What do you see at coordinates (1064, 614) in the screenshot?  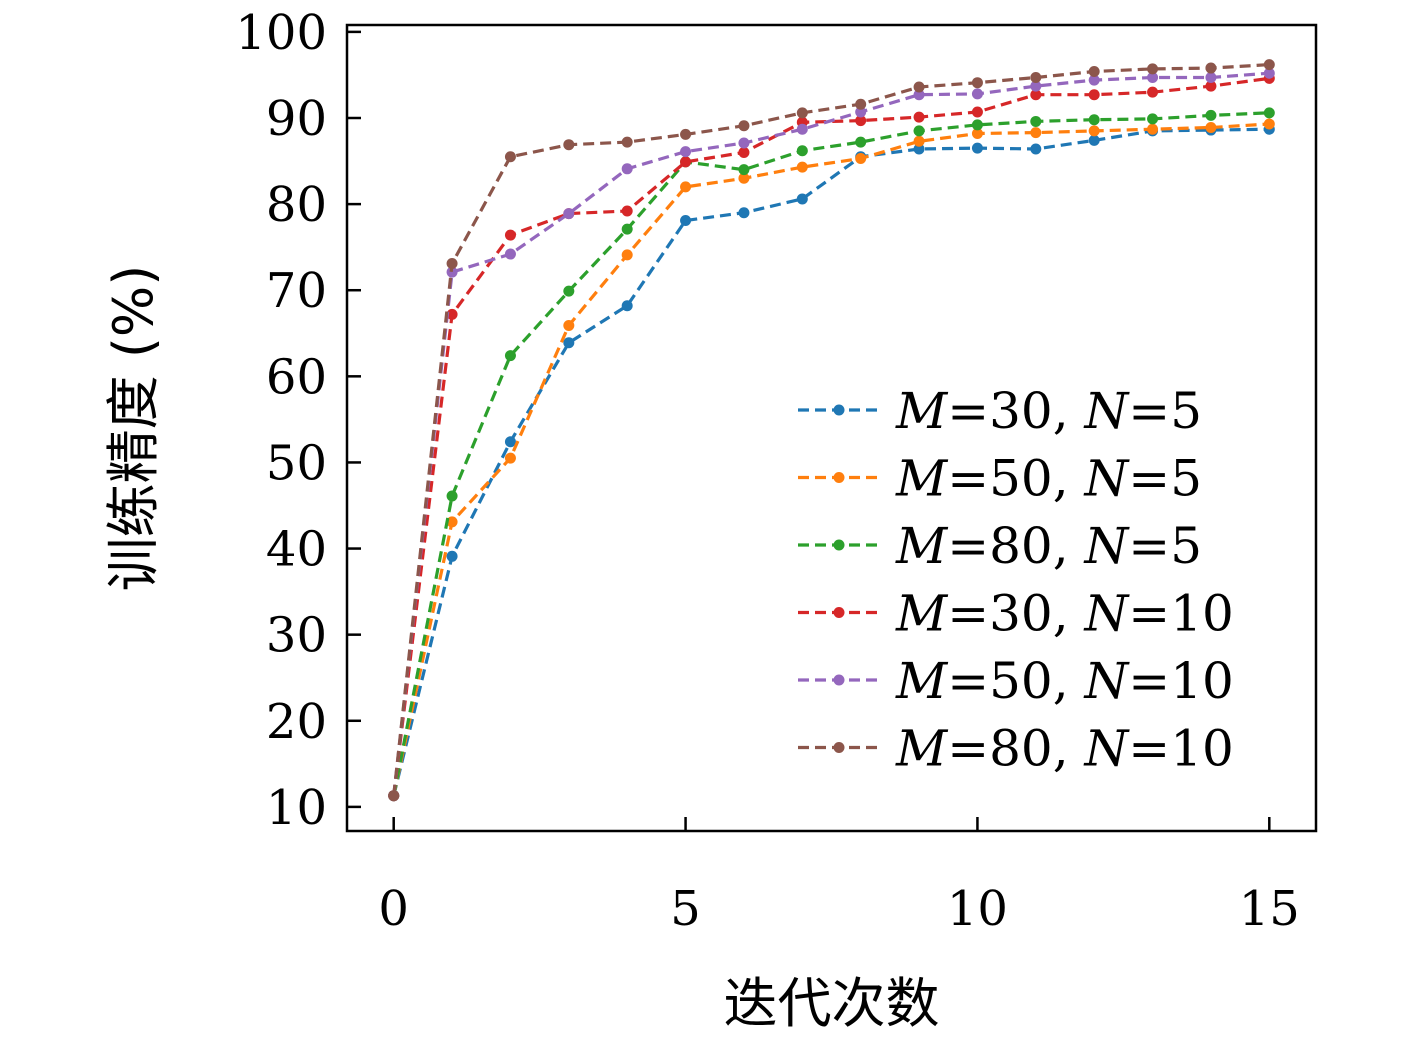 I see `legend-label: M=30, N=10` at bounding box center [1064, 614].